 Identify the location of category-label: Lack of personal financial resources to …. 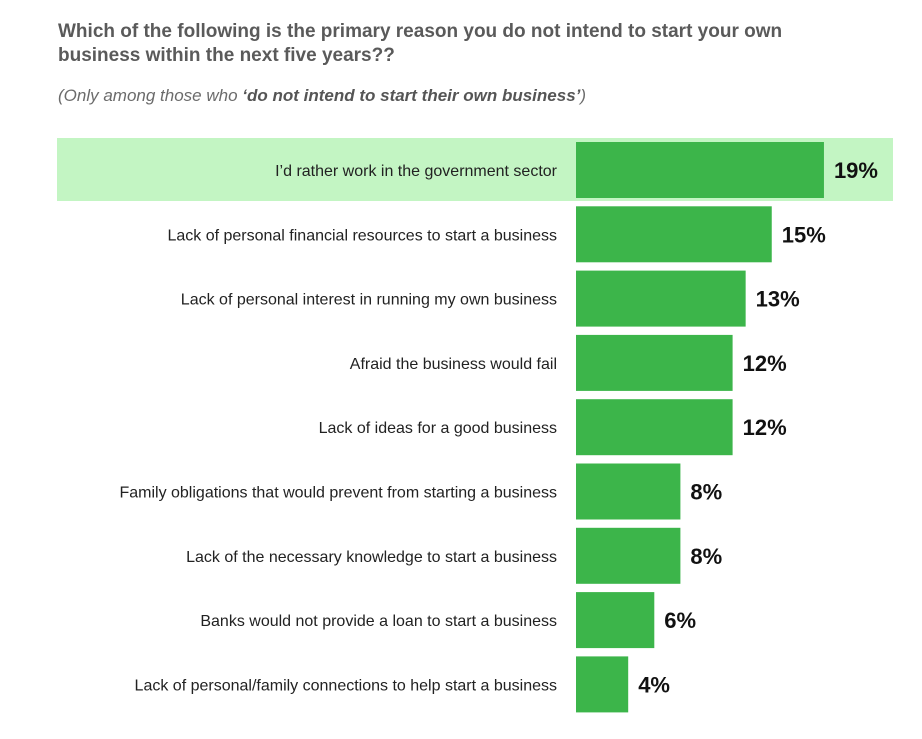
(362, 235).